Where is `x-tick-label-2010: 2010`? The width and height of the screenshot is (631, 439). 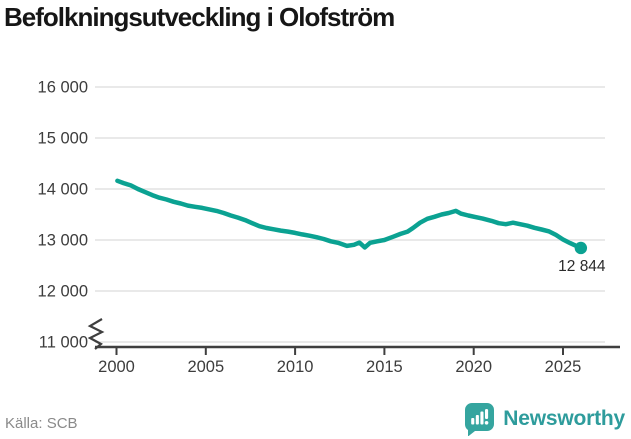
x-tick-label-2010: 2010 is located at coordinates (295, 367).